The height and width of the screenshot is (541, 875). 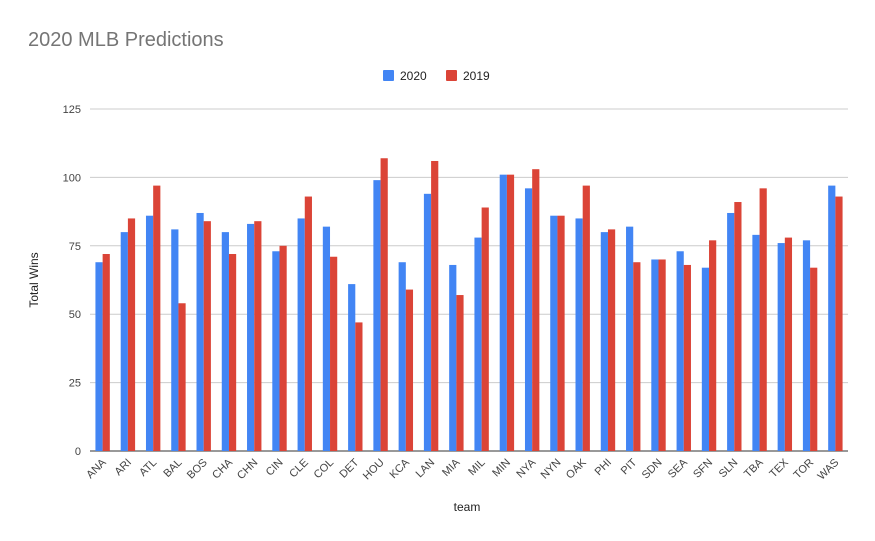 I want to click on bar-2020-tba, so click(x=756, y=342).